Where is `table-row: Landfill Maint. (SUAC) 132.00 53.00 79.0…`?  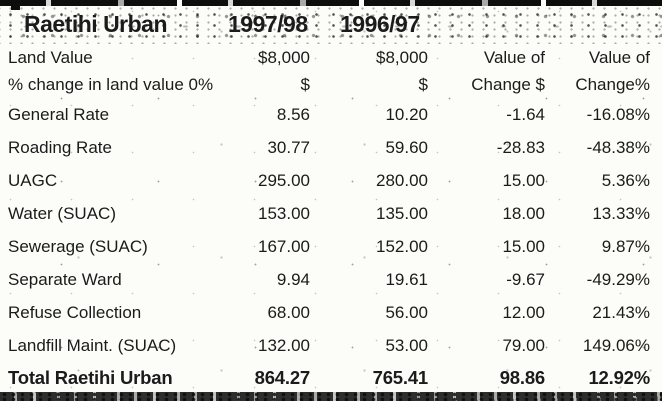 table-row: Landfill Maint. (SUAC) 132.00 53.00 79.0… is located at coordinates (331, 345).